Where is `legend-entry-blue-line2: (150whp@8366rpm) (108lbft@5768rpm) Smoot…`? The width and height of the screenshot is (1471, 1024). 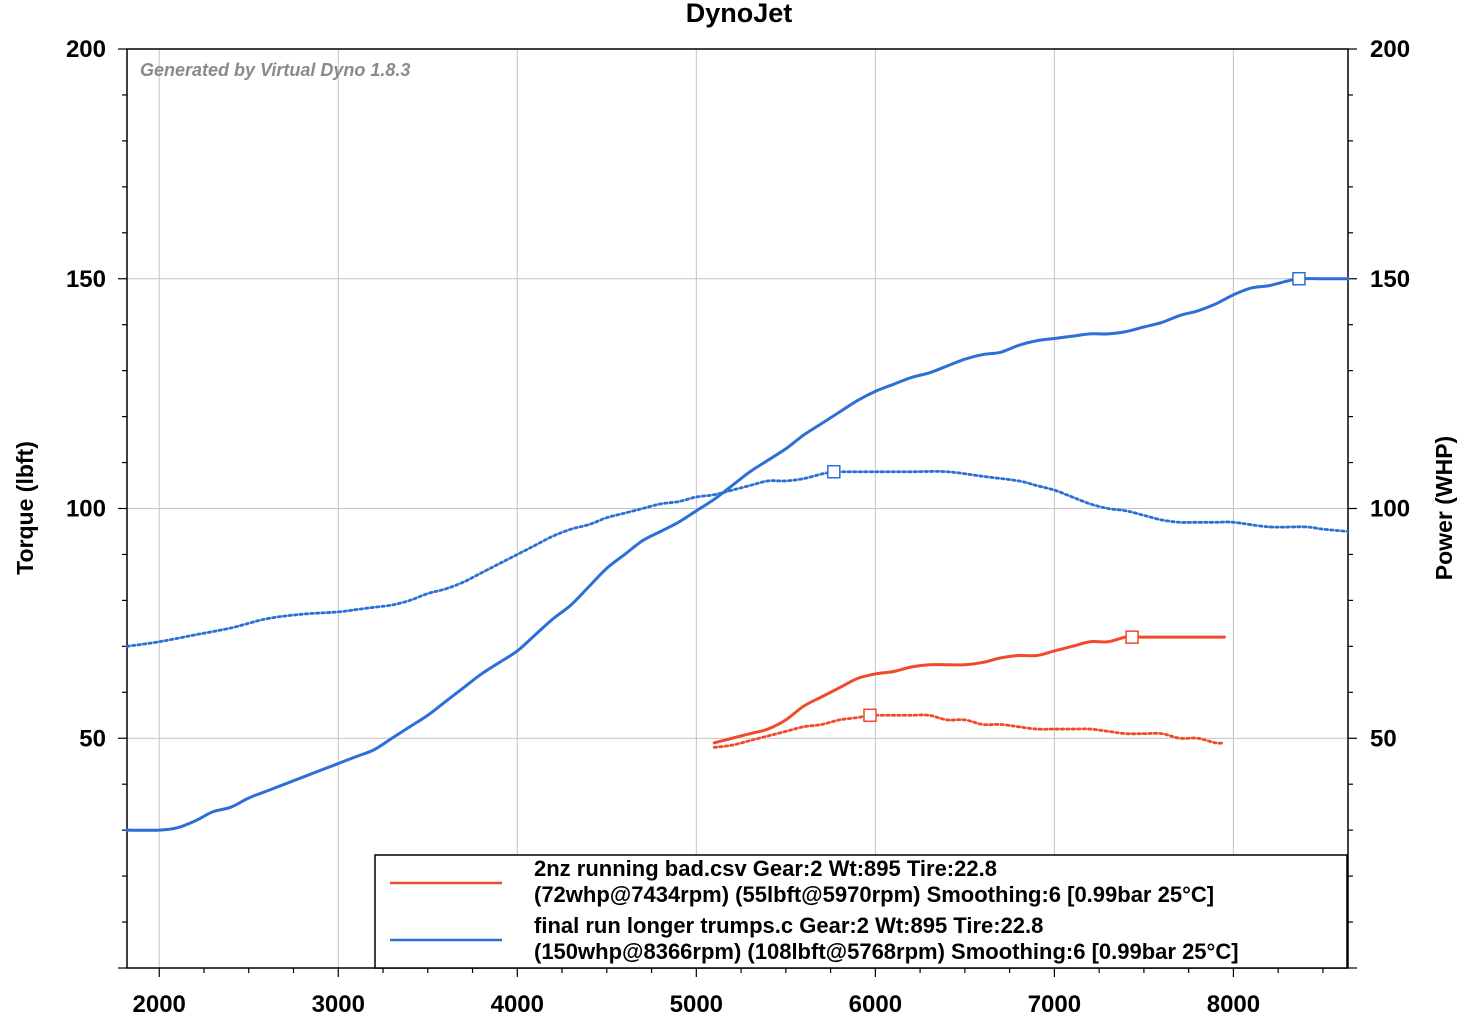
legend-entry-blue-line2: (150whp@8366rpm) (108lbft@5768rpm) Smoot… is located at coordinates (886, 951).